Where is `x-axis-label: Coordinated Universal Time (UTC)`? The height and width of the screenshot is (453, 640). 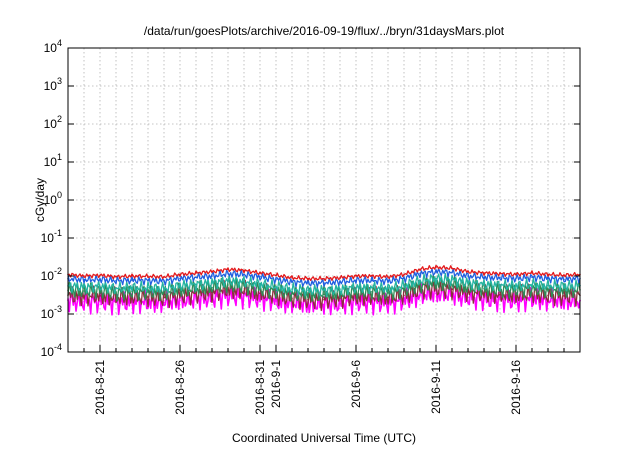 x-axis-label: Coordinated Universal Time (UTC) is located at coordinates (324, 438).